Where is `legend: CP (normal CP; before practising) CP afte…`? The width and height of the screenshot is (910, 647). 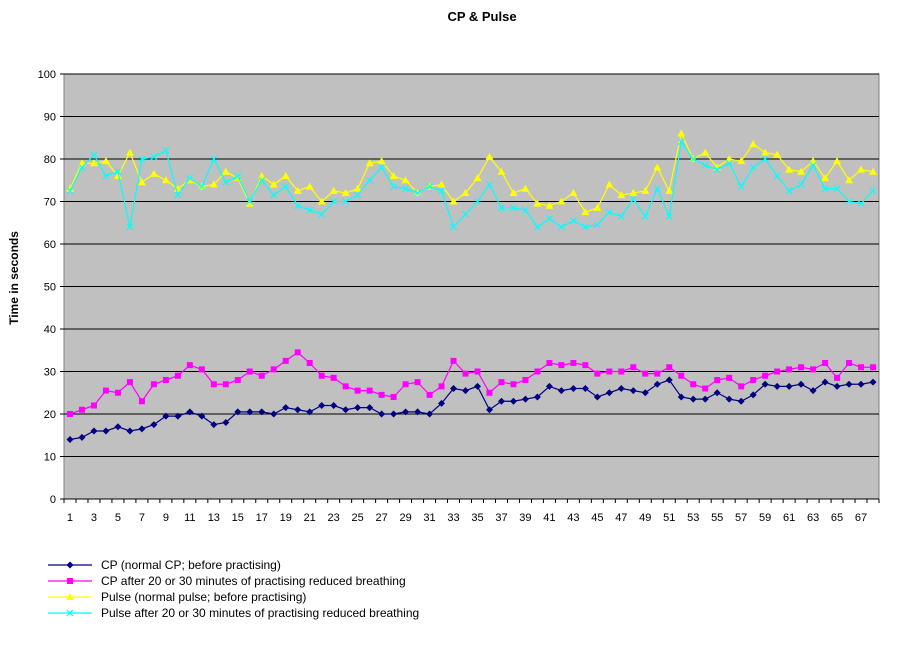 legend: CP (normal CP; before practising) CP afte… is located at coordinates (233, 589).